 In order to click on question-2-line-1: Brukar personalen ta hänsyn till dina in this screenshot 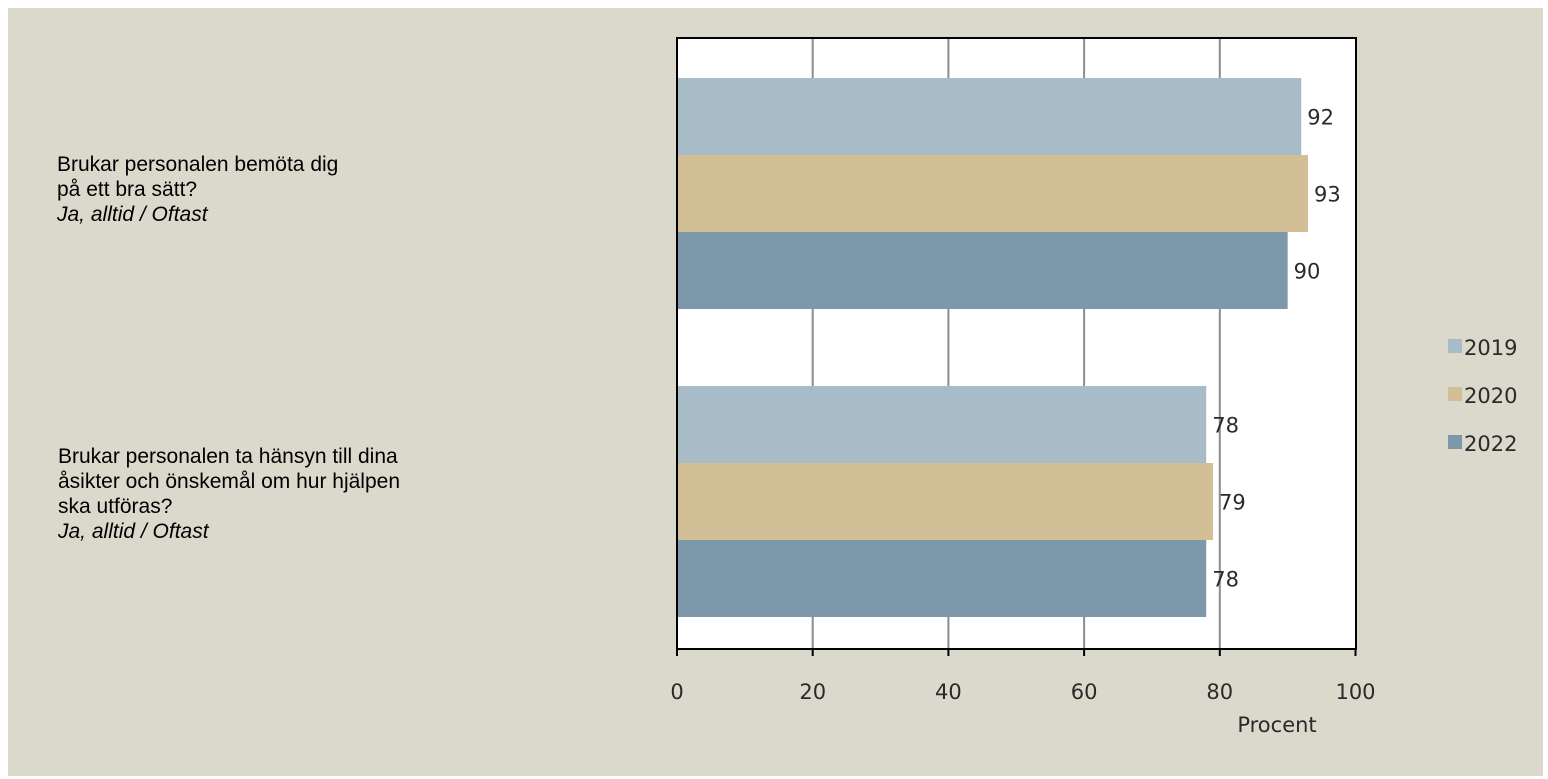, I will do `click(228, 456)`.